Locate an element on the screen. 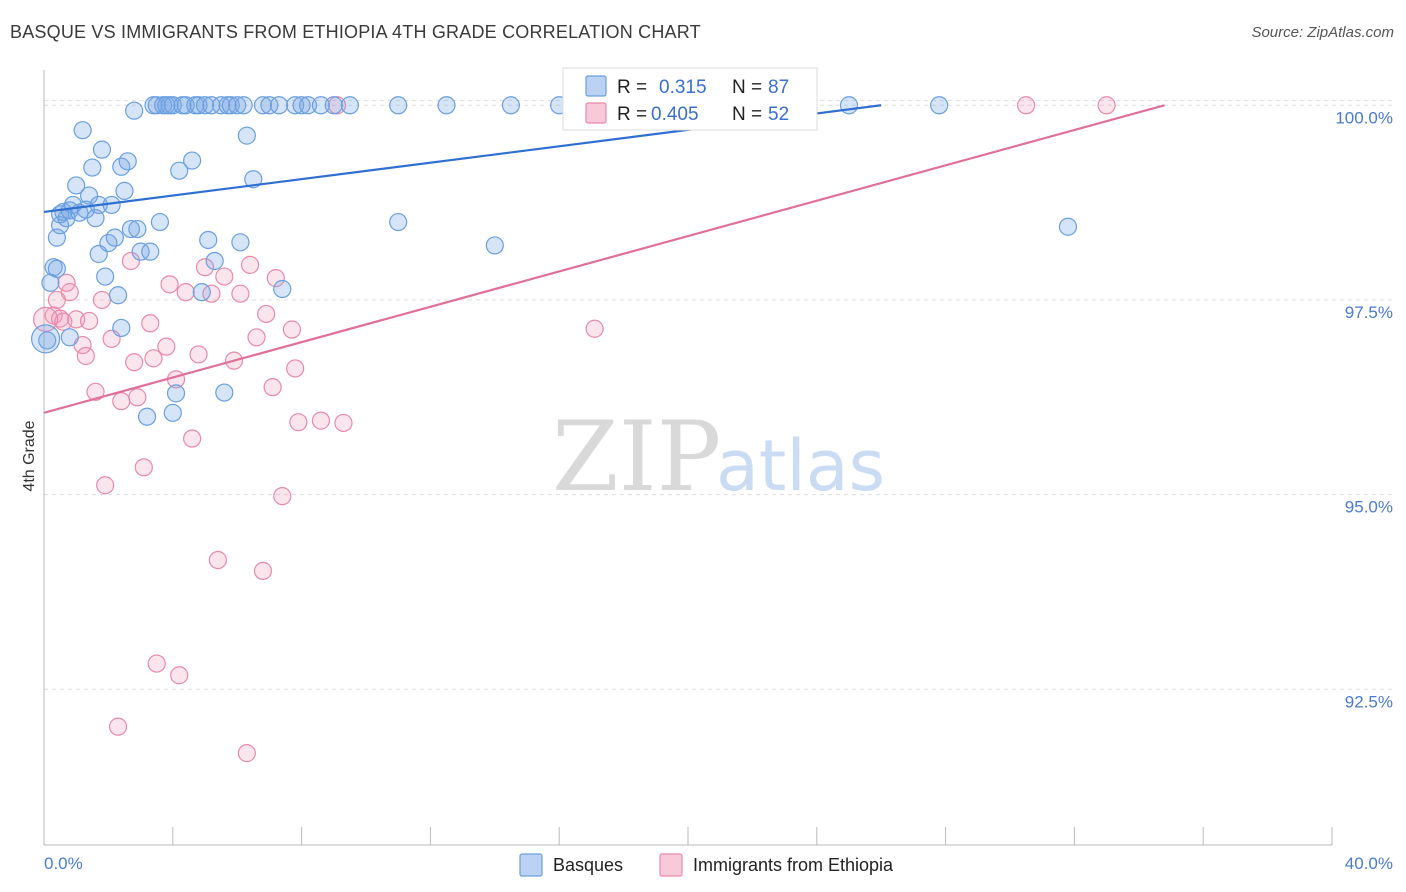 The image size is (1406, 892). y-axis-label: 4th Grade is located at coordinates (29, 455).